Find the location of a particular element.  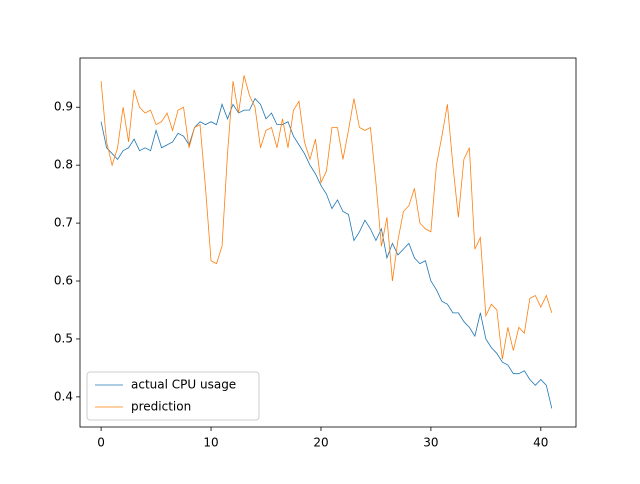

x-tick-label: 0 is located at coordinates (101, 443).